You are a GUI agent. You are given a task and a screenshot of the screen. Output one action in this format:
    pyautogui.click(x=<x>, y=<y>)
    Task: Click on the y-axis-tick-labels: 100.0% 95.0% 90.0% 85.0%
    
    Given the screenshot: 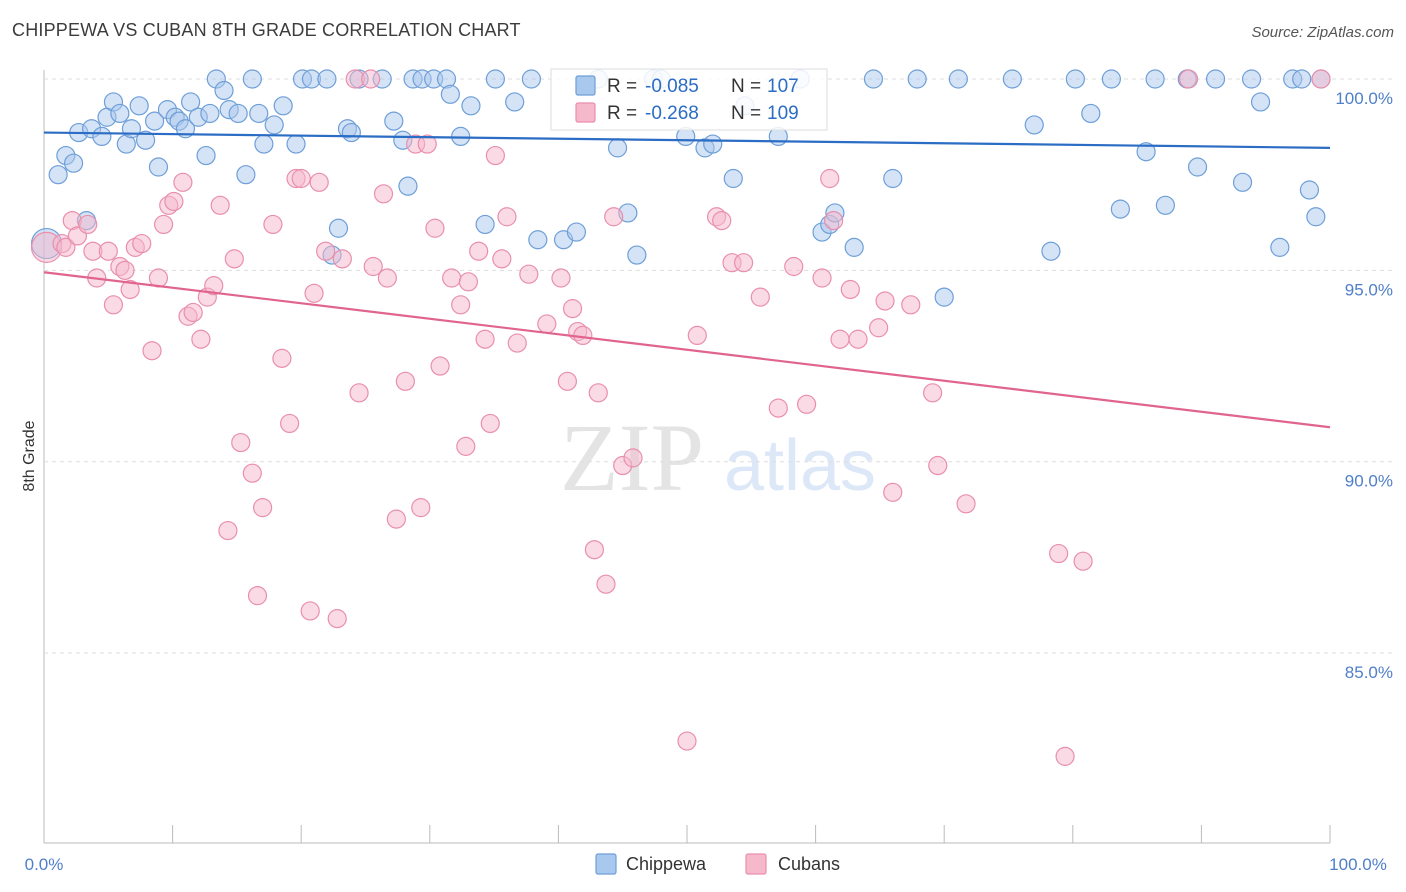 What is the action you would take?
    pyautogui.click(x=1364, y=385)
    